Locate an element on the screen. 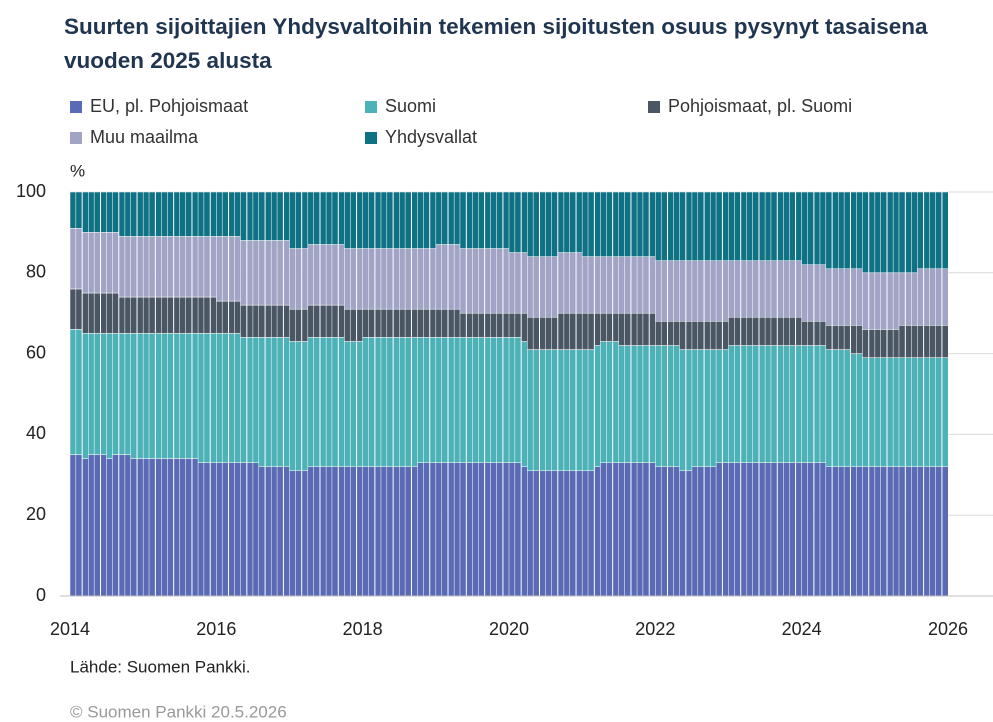 The width and height of the screenshot is (993, 722). legend-label: EU, pl. Pohjoismaat is located at coordinates (169, 106).